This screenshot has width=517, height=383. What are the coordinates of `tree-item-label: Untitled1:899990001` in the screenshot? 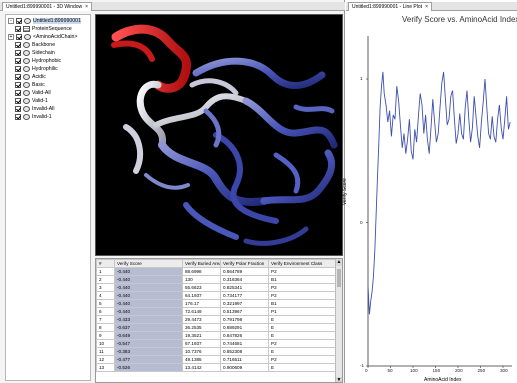 It's located at (57, 21).